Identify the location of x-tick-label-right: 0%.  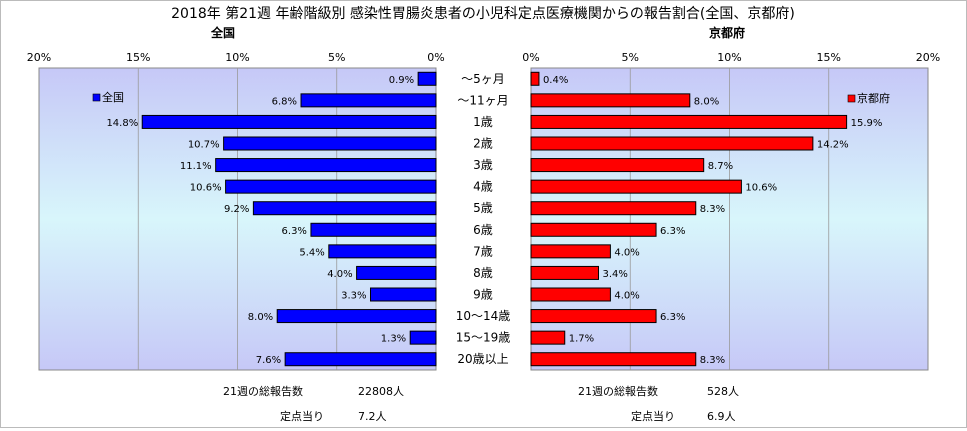
(530, 57).